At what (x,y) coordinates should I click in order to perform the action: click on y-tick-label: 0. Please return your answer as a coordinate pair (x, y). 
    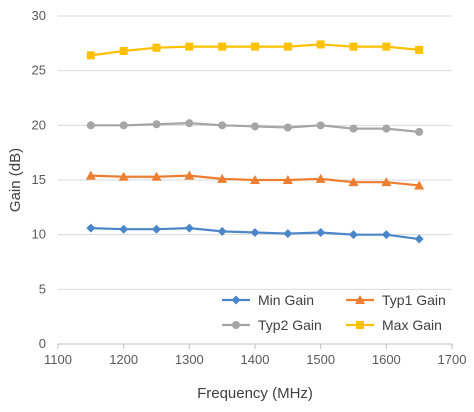
    Looking at the image, I should click on (42, 343).